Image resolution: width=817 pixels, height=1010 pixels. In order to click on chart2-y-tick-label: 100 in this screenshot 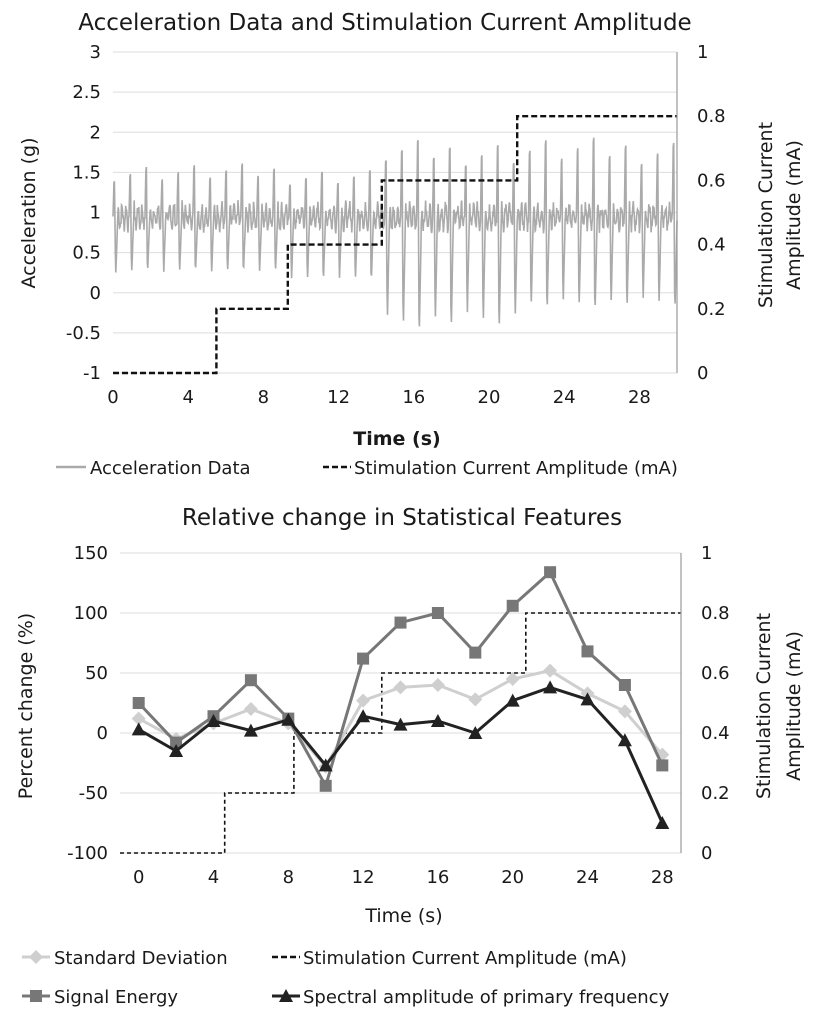, I will do `click(91, 613)`.